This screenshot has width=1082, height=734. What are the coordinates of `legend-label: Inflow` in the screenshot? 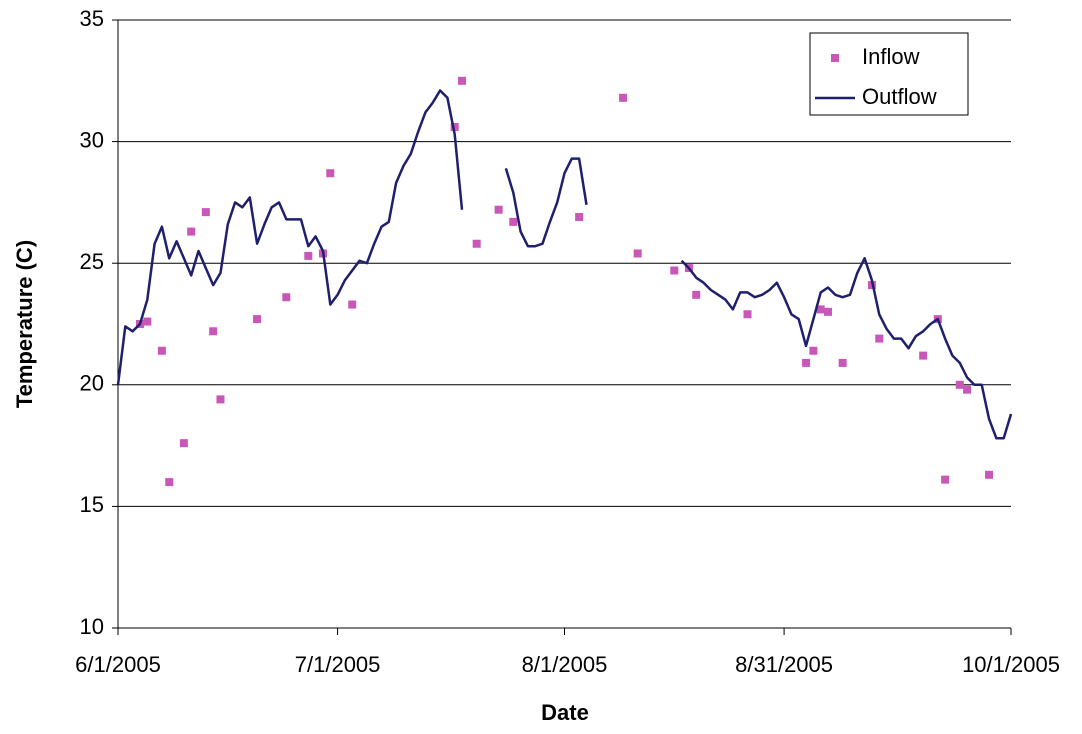 It's located at (891, 56).